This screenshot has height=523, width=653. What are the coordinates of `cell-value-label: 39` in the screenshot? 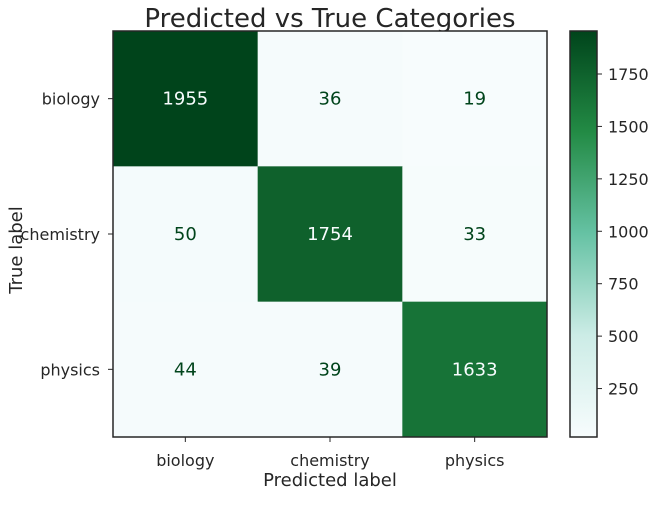 It's located at (330, 369).